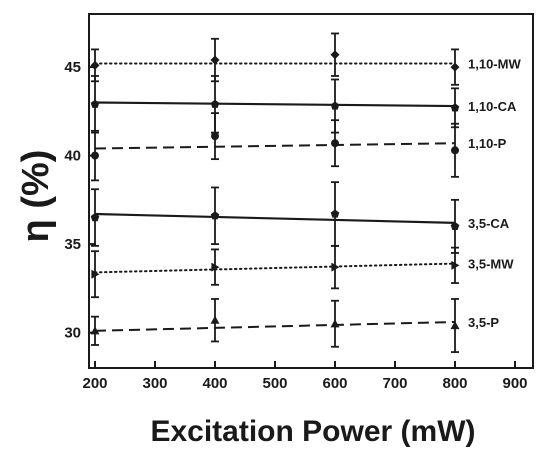  Describe the element at coordinates (483, 322) in the screenshot. I see `series-label: 3,5-P` at that location.